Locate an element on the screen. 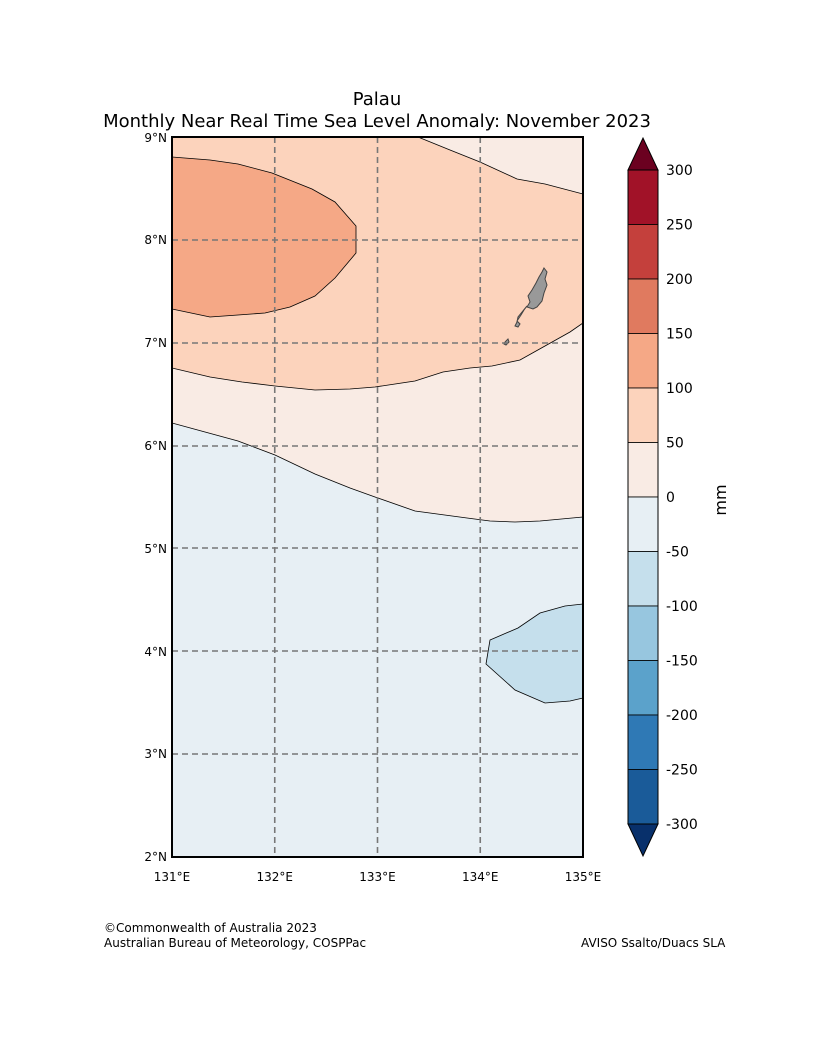 The image size is (834, 1052). data-source-text: AVISO Ssalto/Duacs SLA is located at coordinates (653, 943).